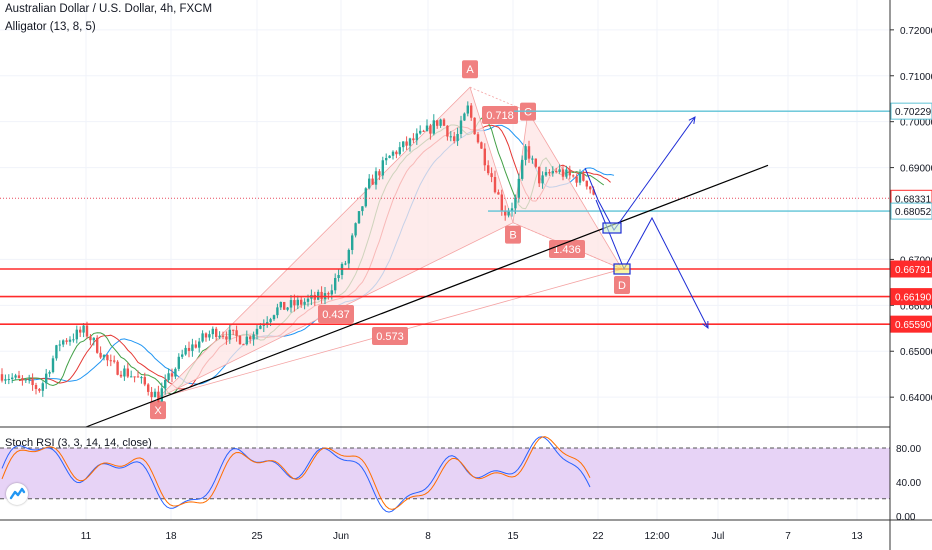 Image resolution: width=932 pixels, height=550 pixels. Describe the element at coordinates (913, 199) in the screenshot. I see `price-level-label: 0.68331` at that location.